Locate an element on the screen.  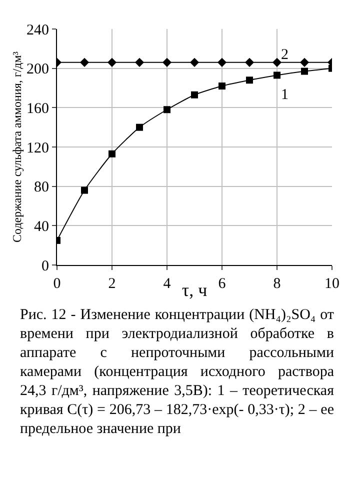
y-tick-label: 0 is located at coordinates (45, 266).